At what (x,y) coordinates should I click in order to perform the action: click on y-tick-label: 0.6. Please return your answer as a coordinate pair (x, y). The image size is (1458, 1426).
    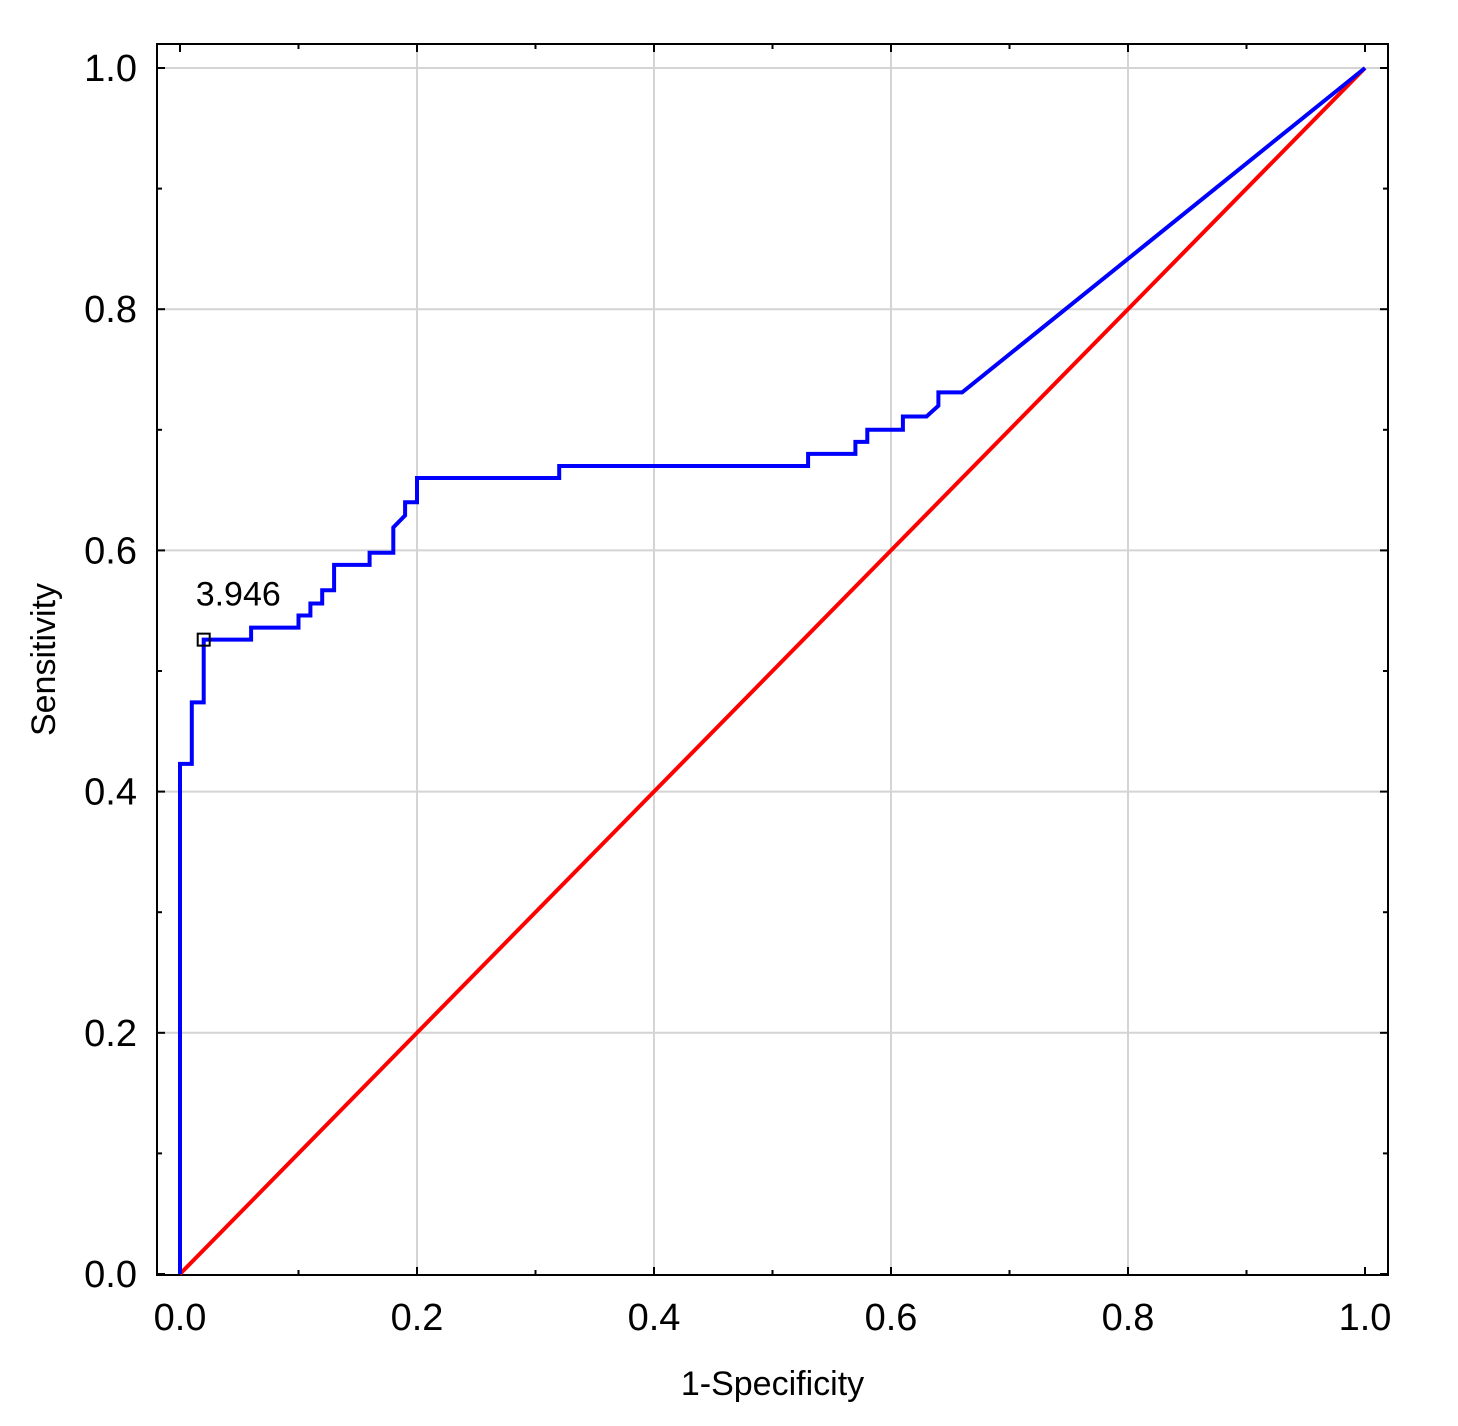
    Looking at the image, I should click on (110, 551).